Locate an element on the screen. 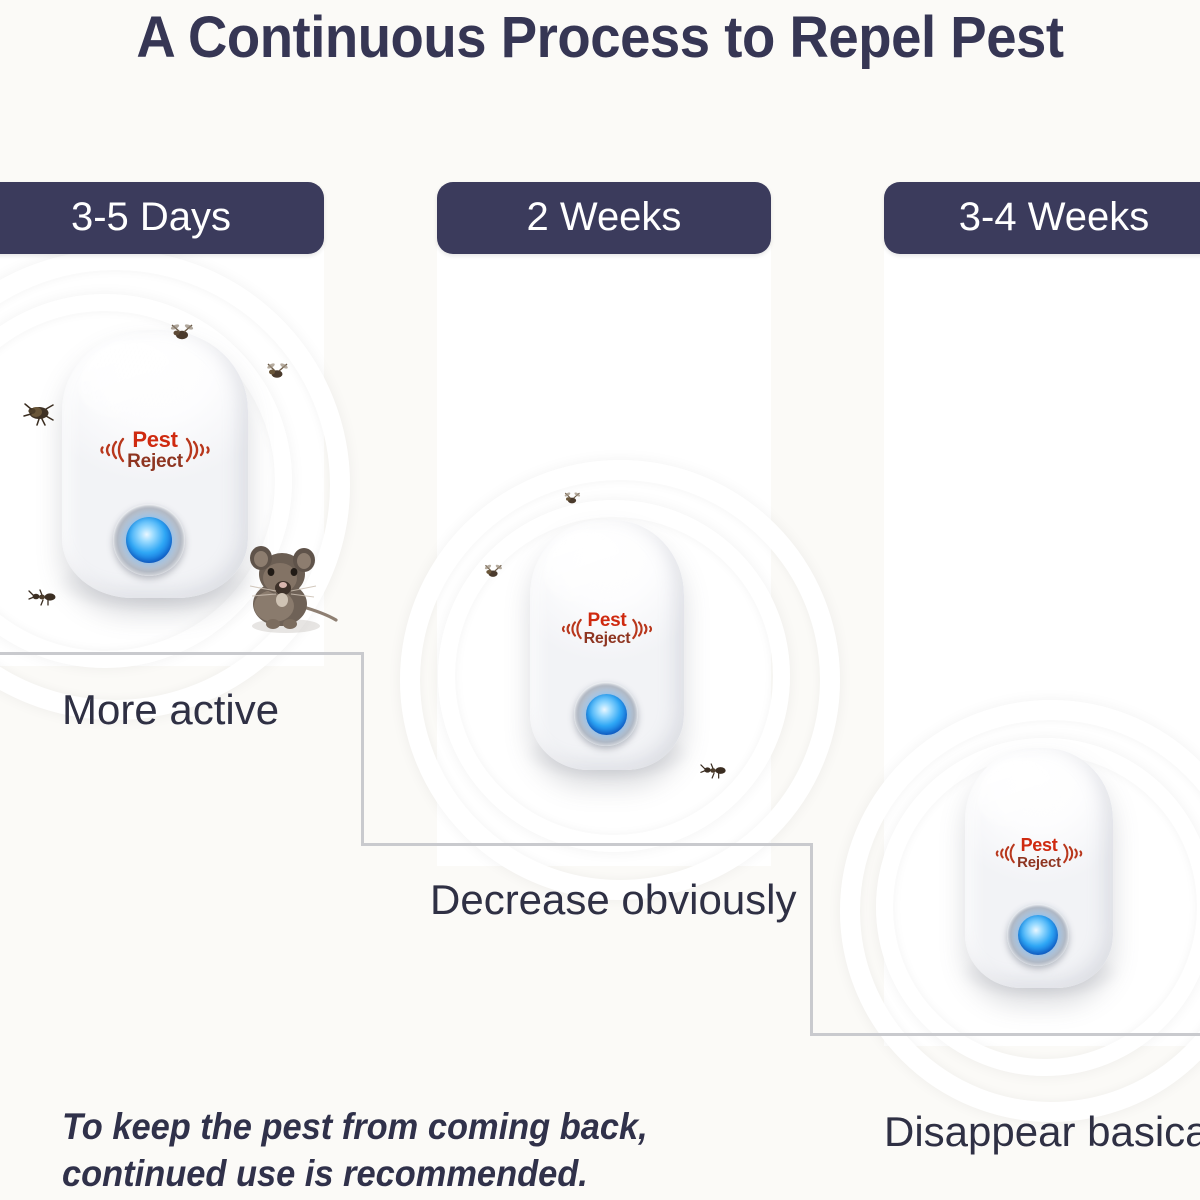  device-3: Pest Reject is located at coordinates (1040, 874).